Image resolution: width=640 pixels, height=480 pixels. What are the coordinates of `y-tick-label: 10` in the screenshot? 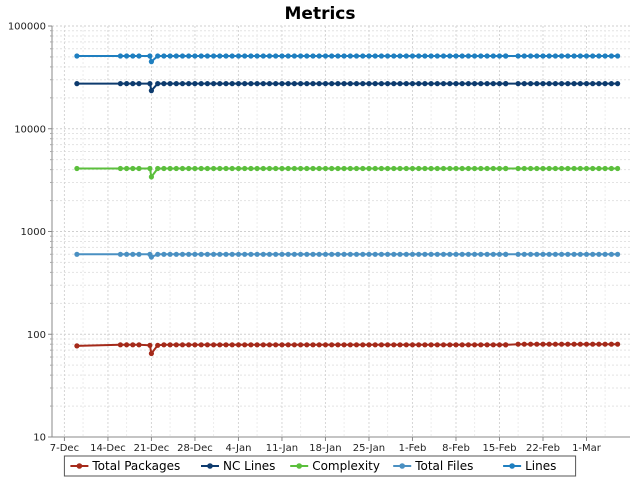 It's located at (39, 438).